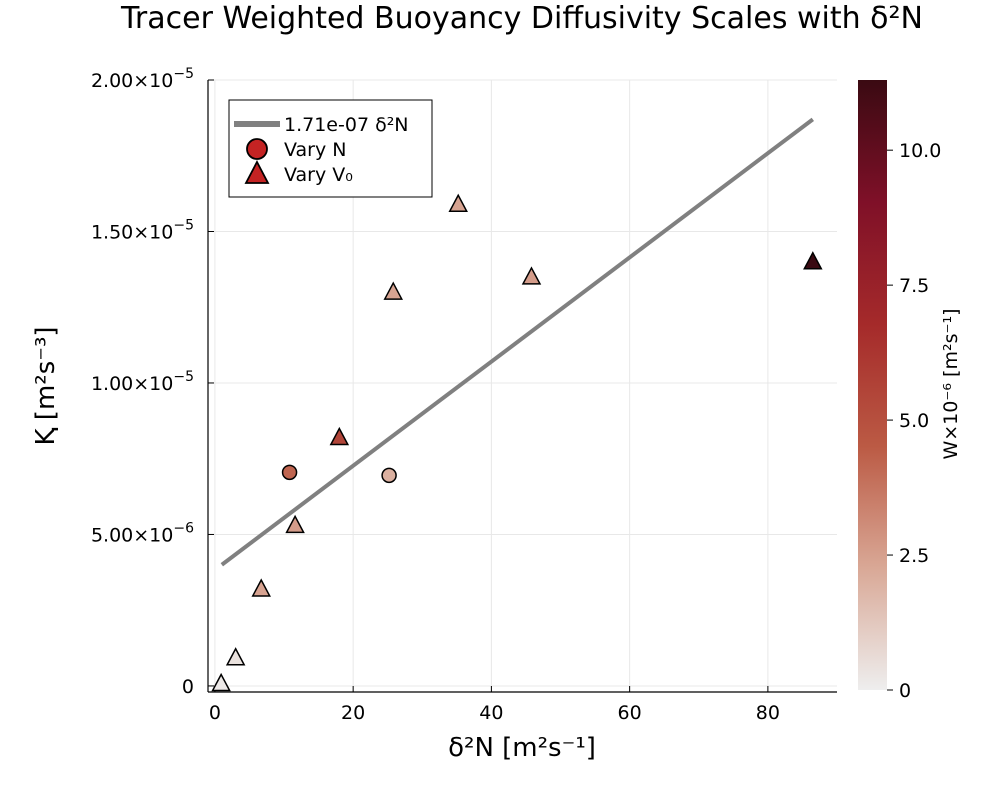 This screenshot has height=800, width=1000. Describe the element at coordinates (188, 687) in the screenshot. I see `y-tick-label: 0` at that location.